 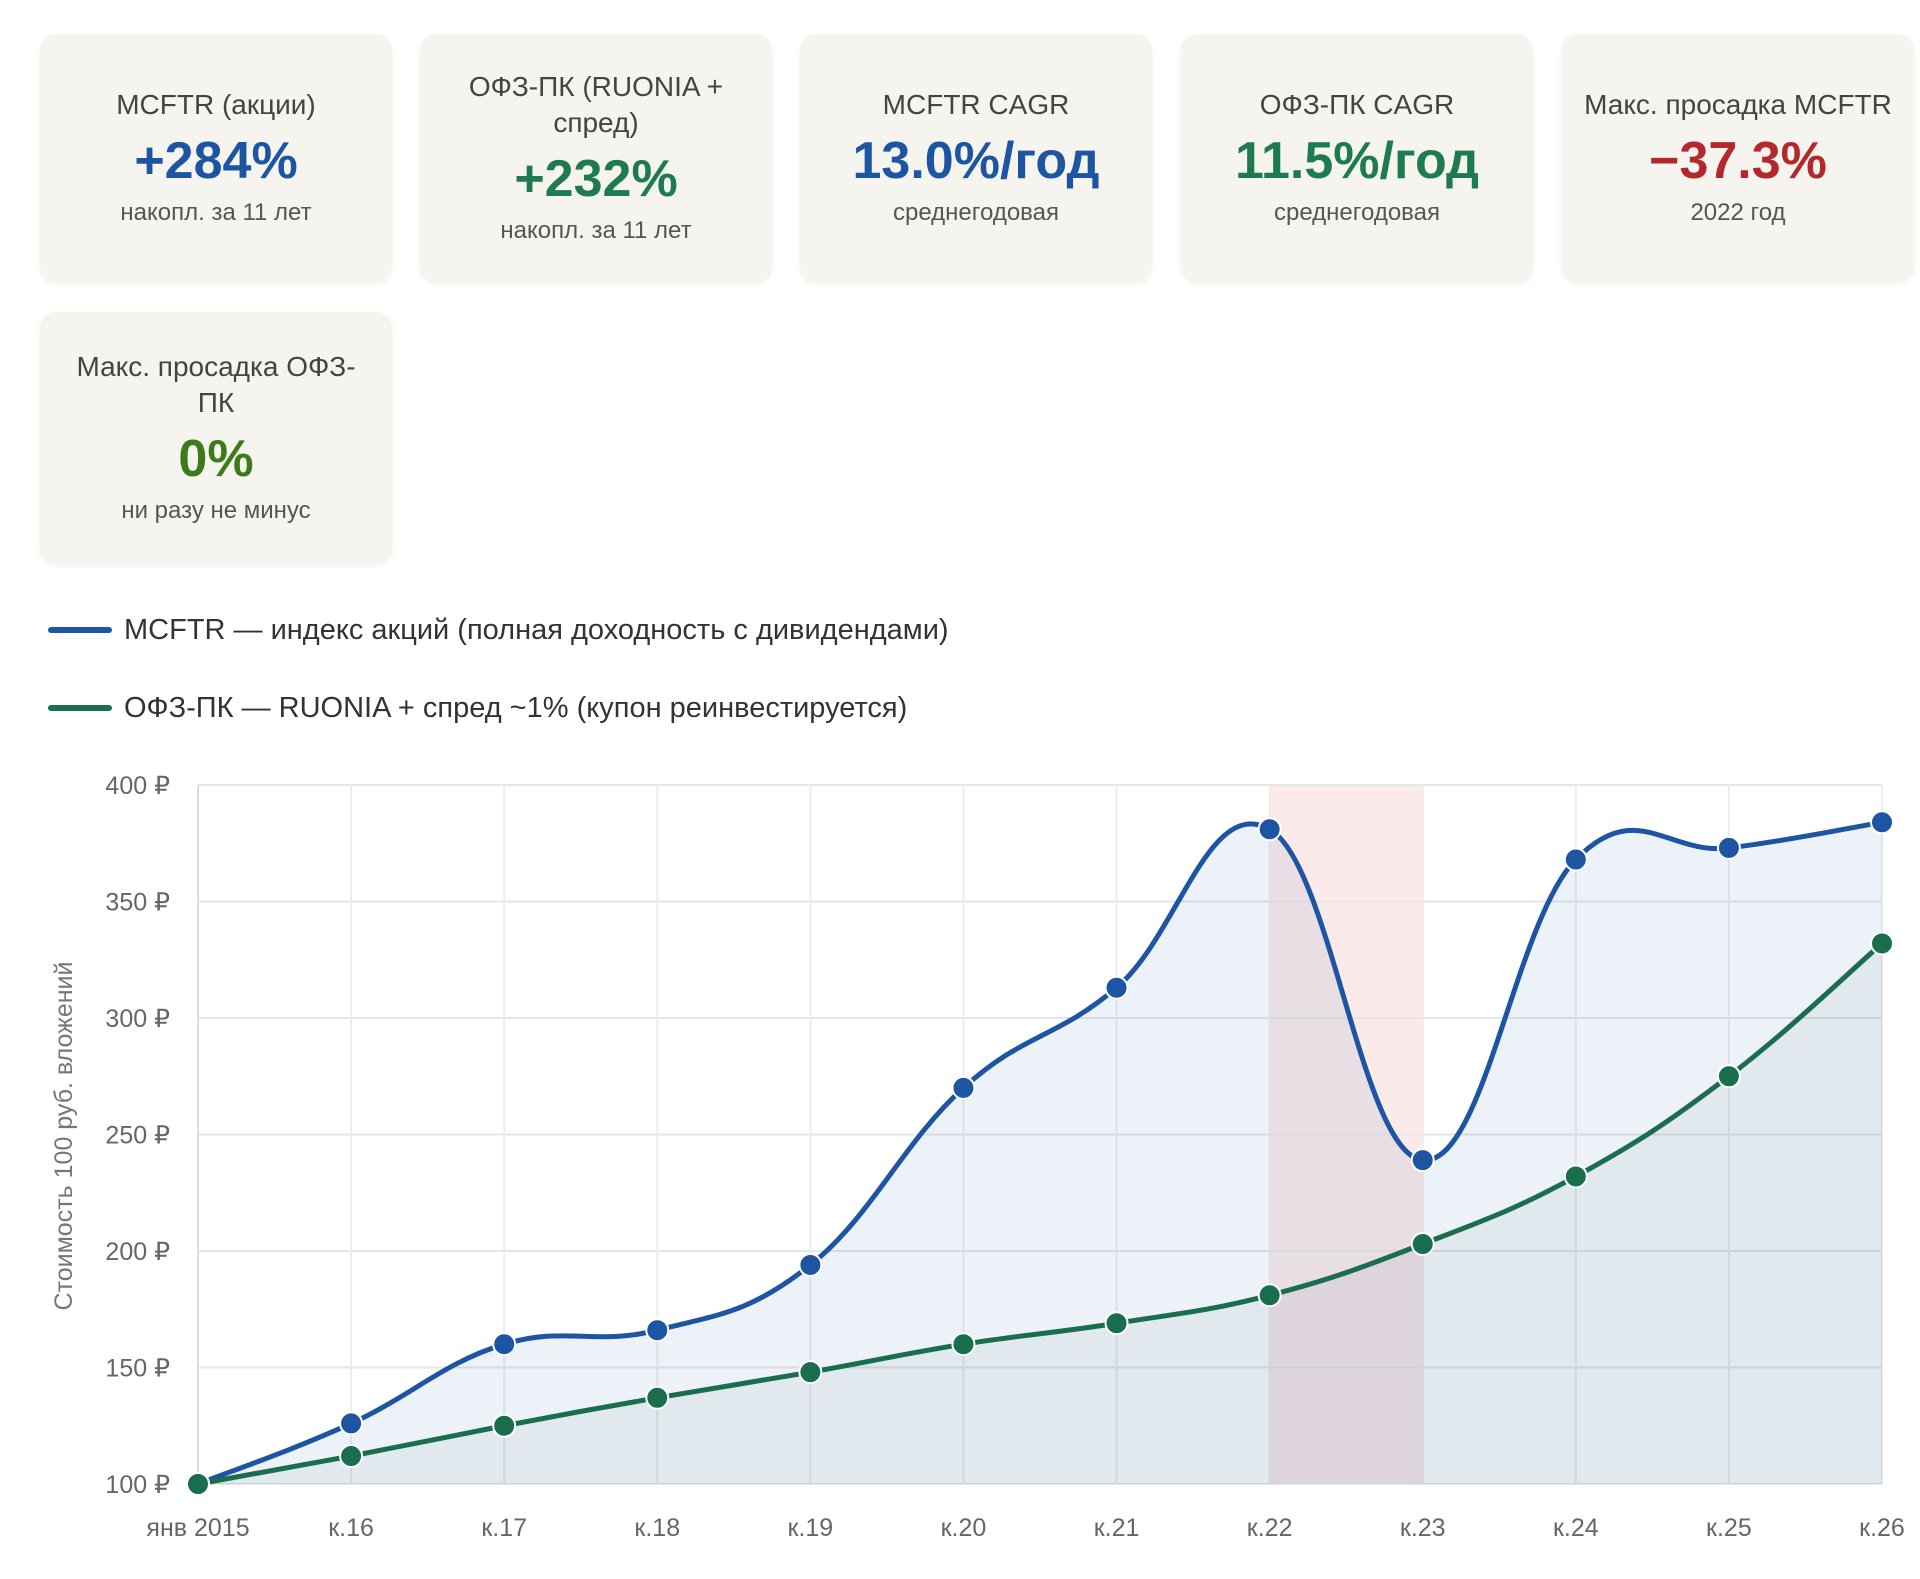 What do you see at coordinates (216, 384) in the screenshot?
I see `card-label: Макс. просадка ОФЗ-ПК` at bounding box center [216, 384].